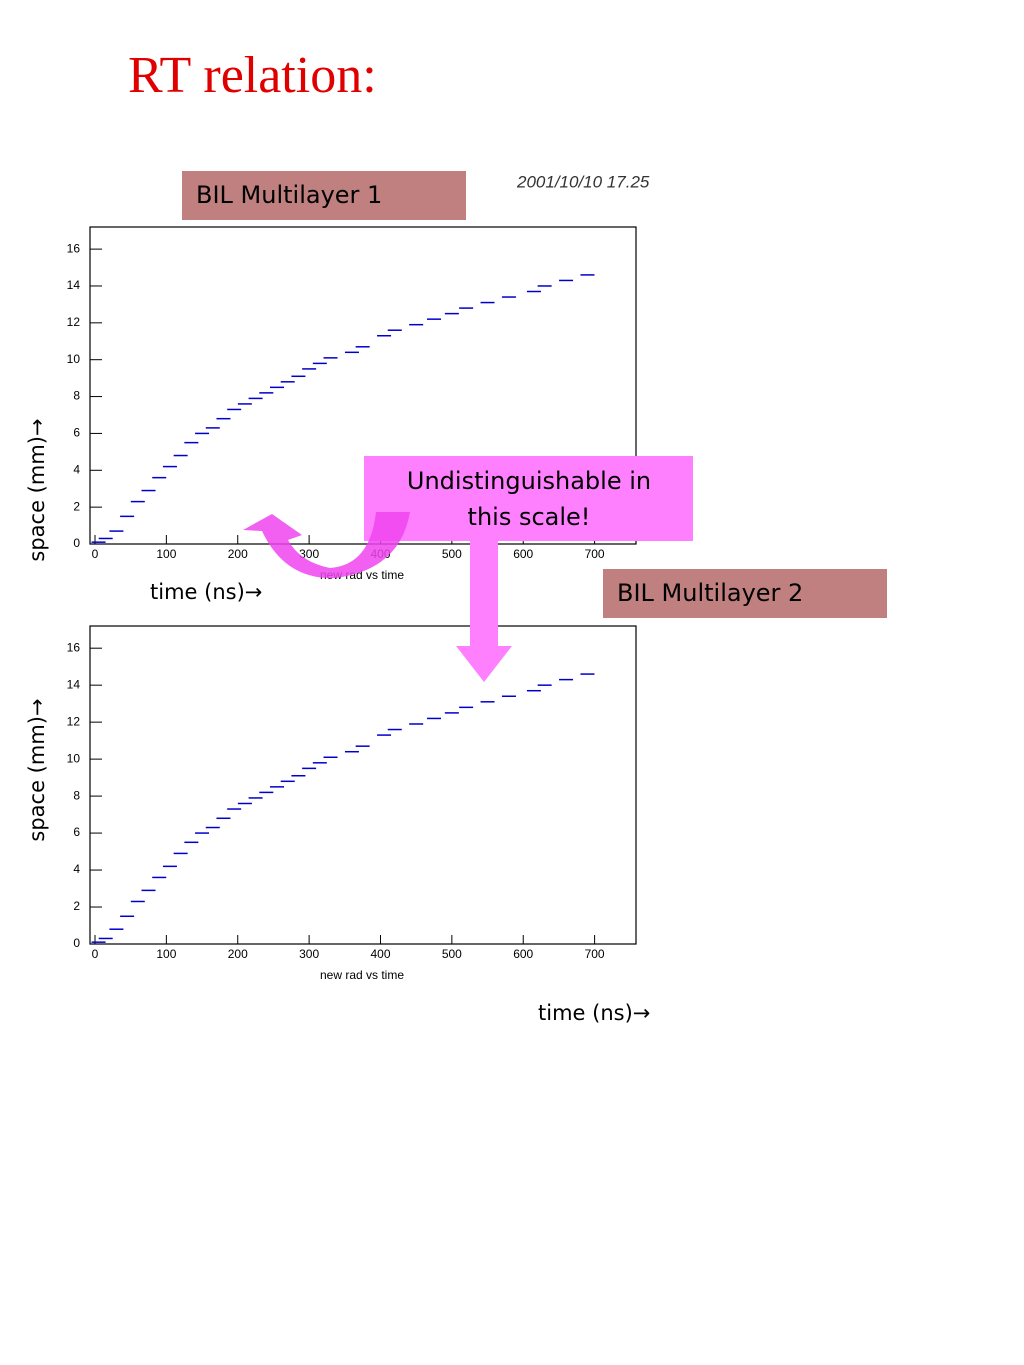 The width and height of the screenshot is (1024, 1365). Describe the element at coordinates (252, 75) in the screenshot. I see `slide-title: RT relation:` at that location.